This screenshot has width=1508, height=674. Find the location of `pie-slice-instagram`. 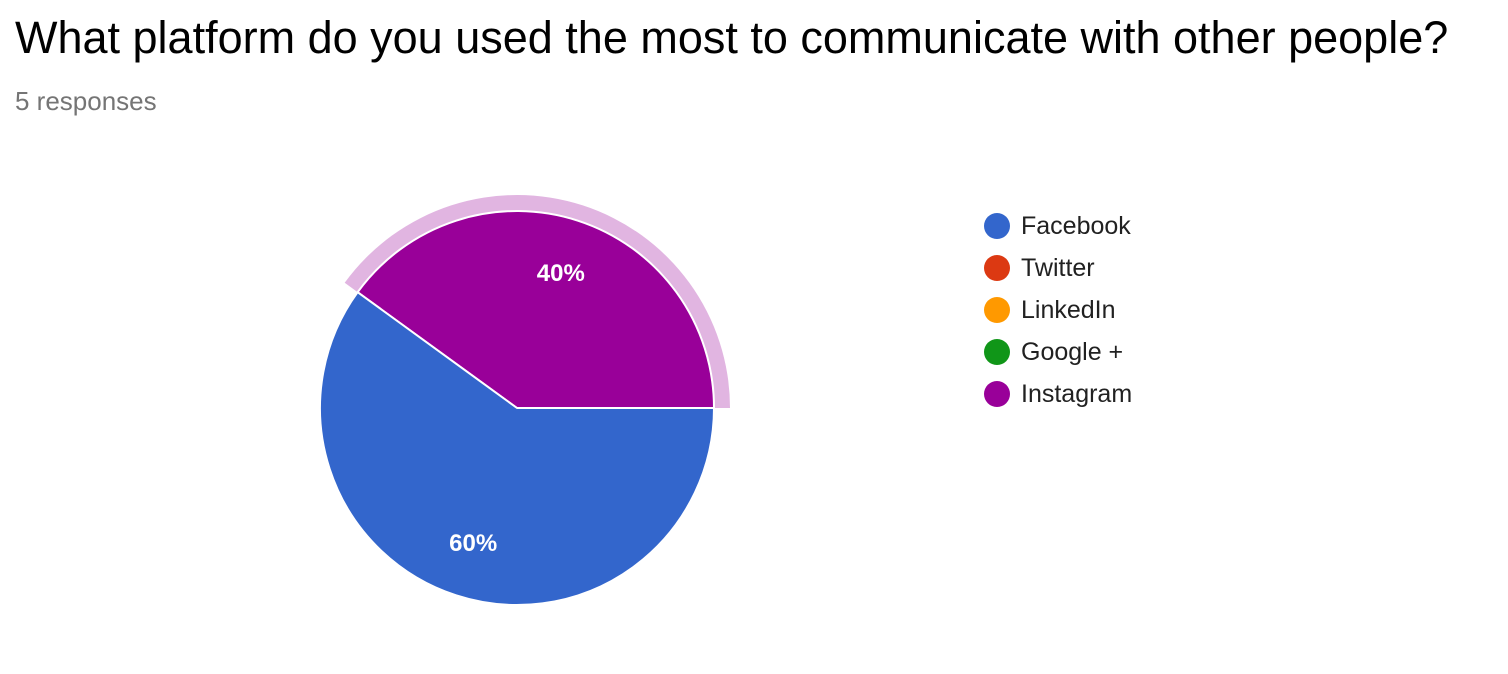

pie-slice-instagram is located at coordinates (535, 309).